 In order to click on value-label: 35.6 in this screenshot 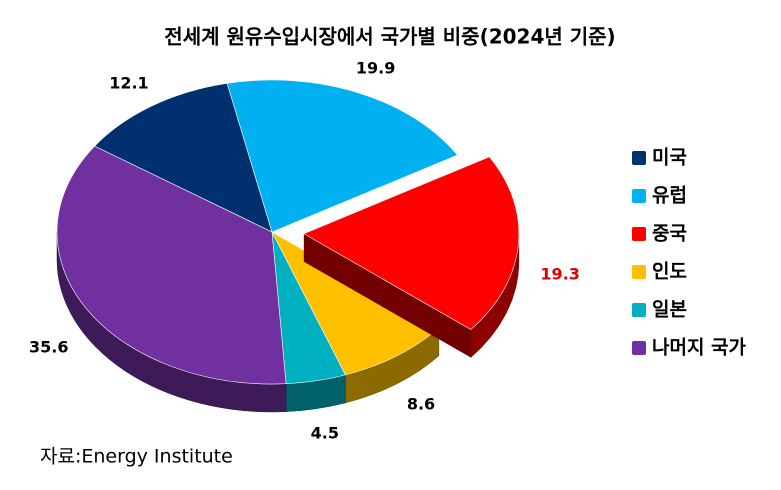, I will do `click(48, 347)`.